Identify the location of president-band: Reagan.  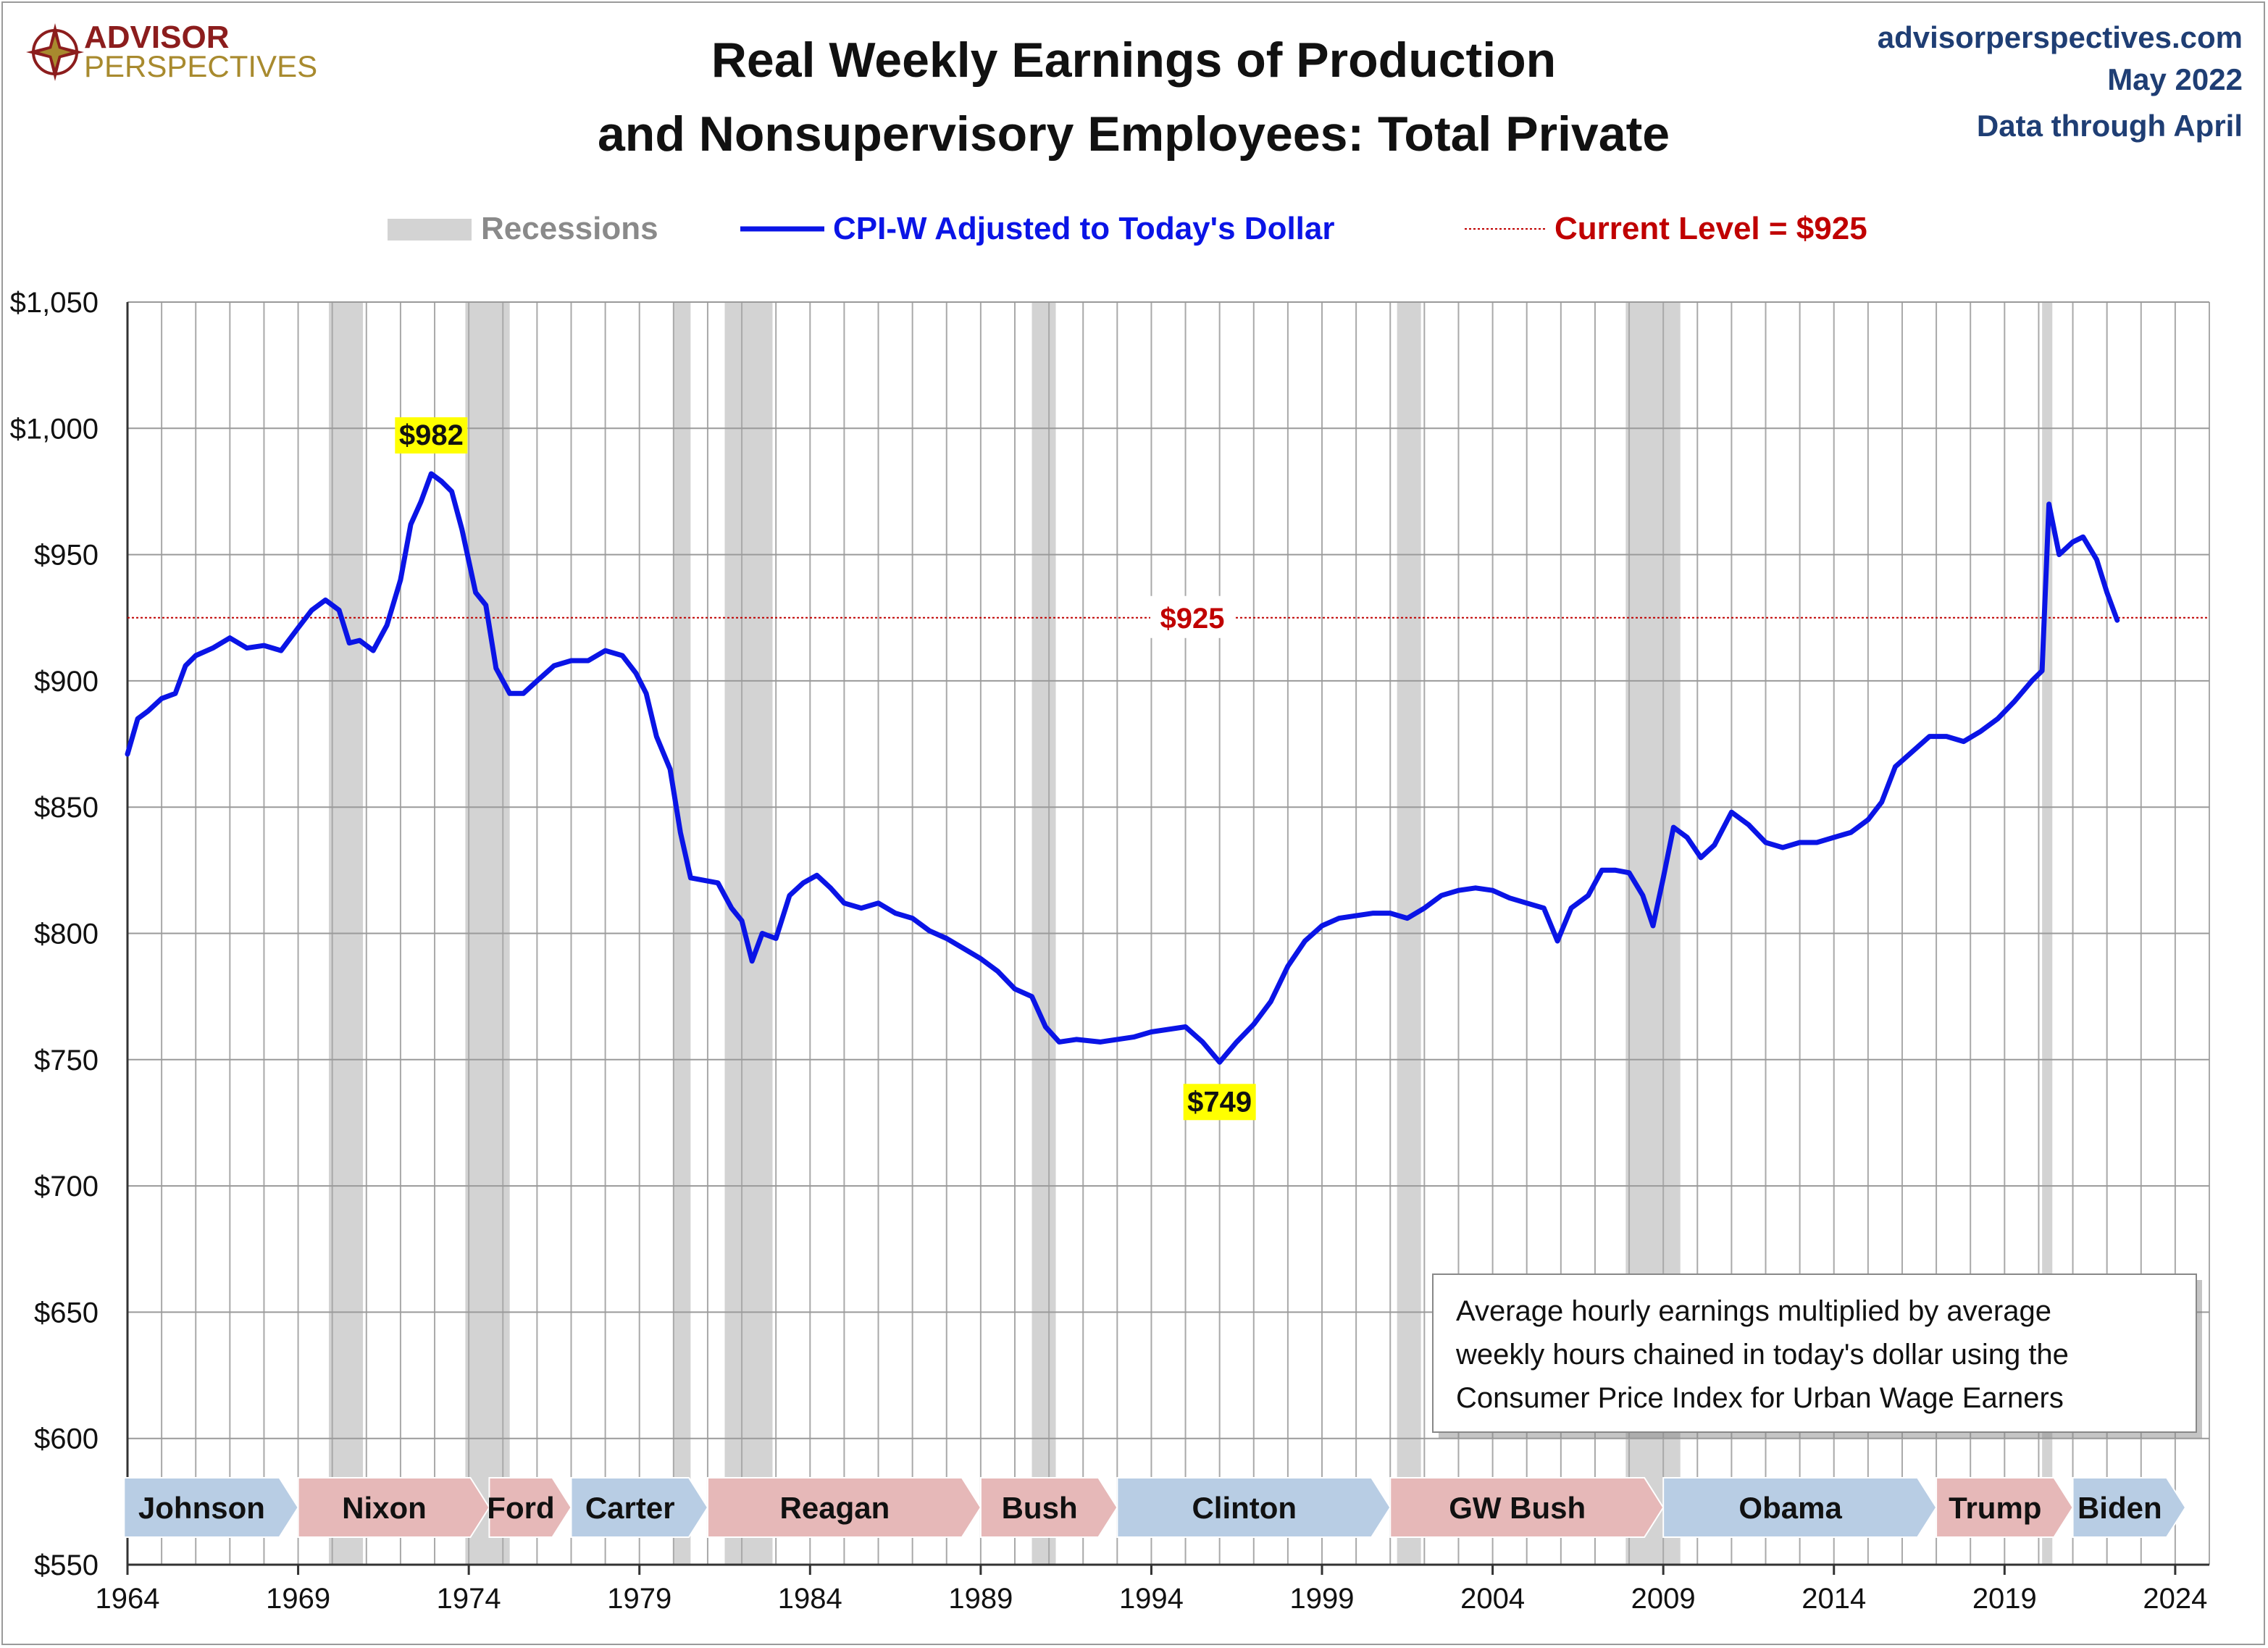
(844, 1507).